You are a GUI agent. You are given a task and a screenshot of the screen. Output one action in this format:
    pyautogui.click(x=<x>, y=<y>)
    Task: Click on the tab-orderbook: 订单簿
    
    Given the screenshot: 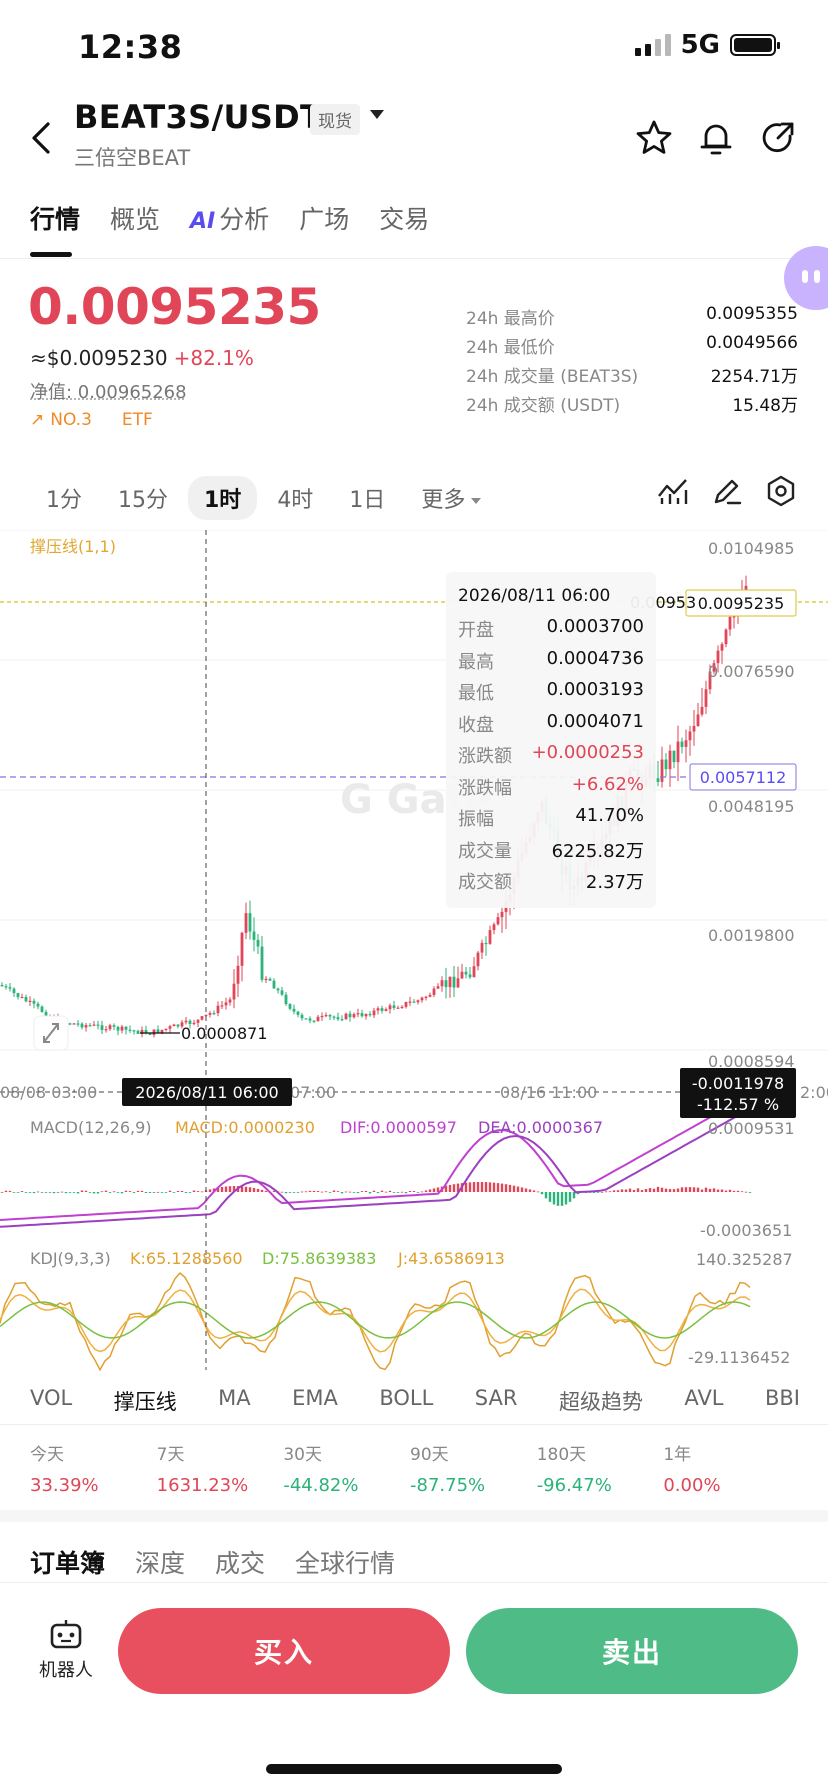 What is the action you would take?
    pyautogui.click(x=68, y=1563)
    